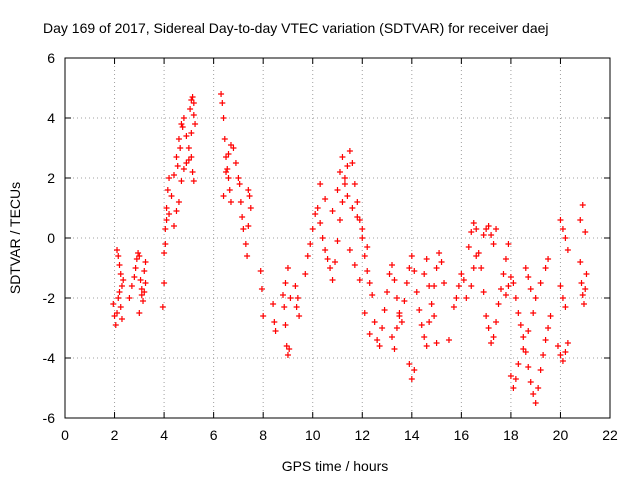  I want to click on x-tick-label: 0, so click(65, 435).